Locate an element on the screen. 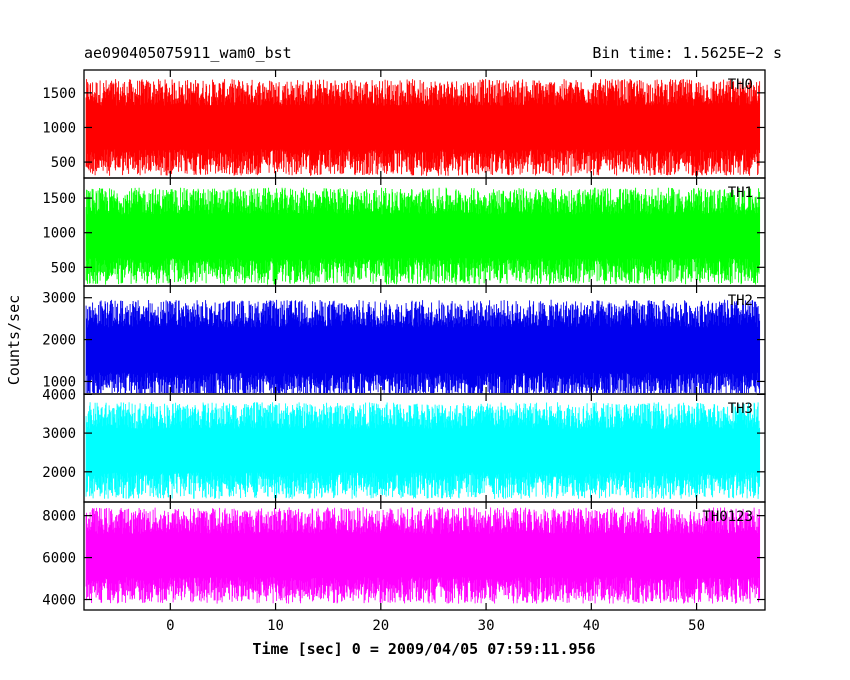  x-tick-label: 20 is located at coordinates (380, 626).